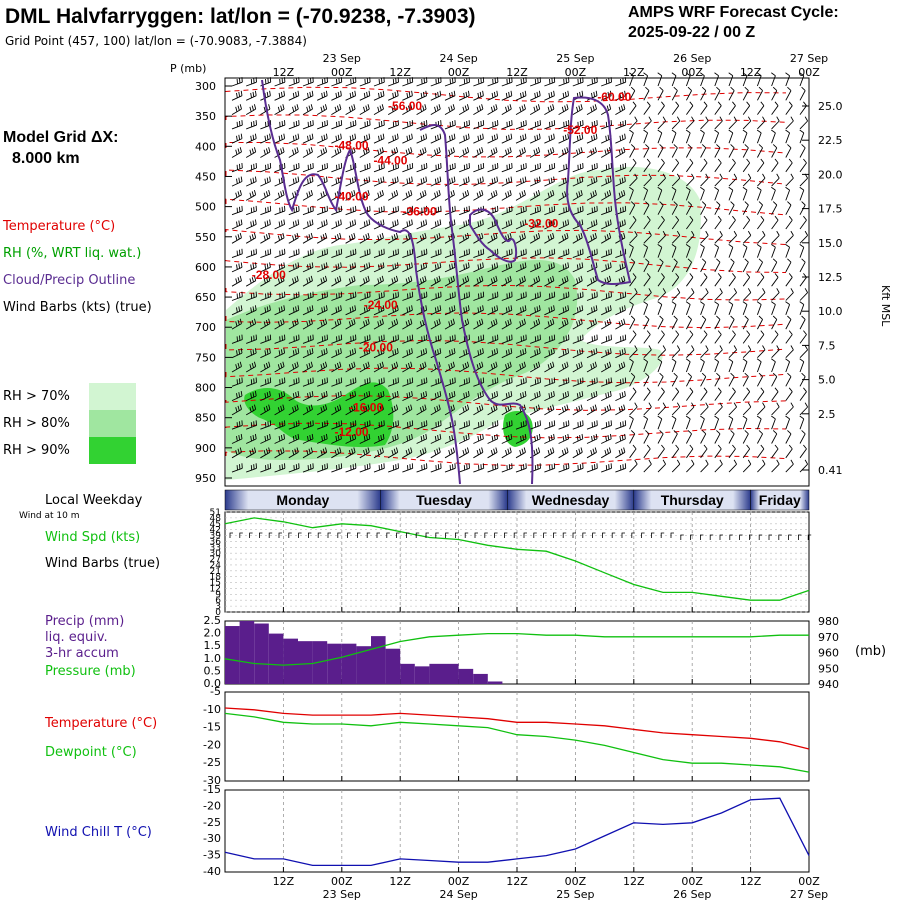 The height and width of the screenshot is (900, 900). I want to click on pressure-tick-label: 850, so click(205, 418).